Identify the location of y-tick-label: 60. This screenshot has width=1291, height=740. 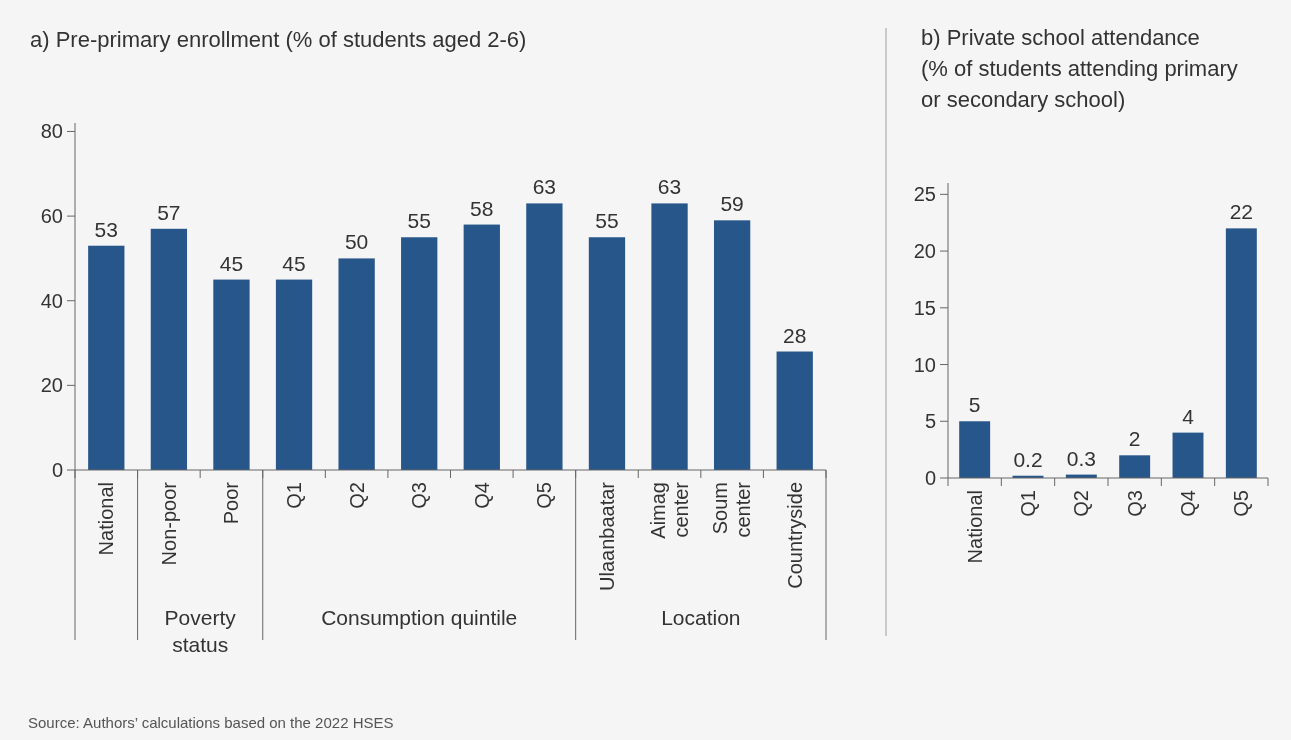
(51, 216).